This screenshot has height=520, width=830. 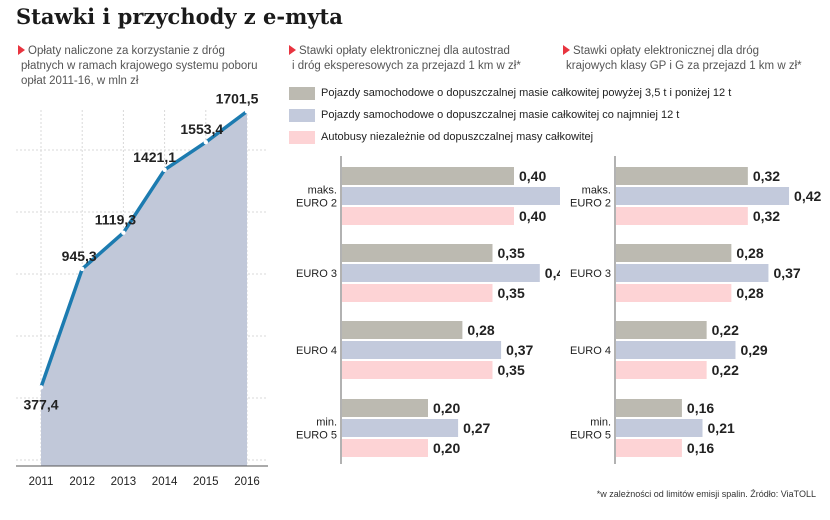 I want to click on category-label: EURO 5, so click(x=590, y=436).